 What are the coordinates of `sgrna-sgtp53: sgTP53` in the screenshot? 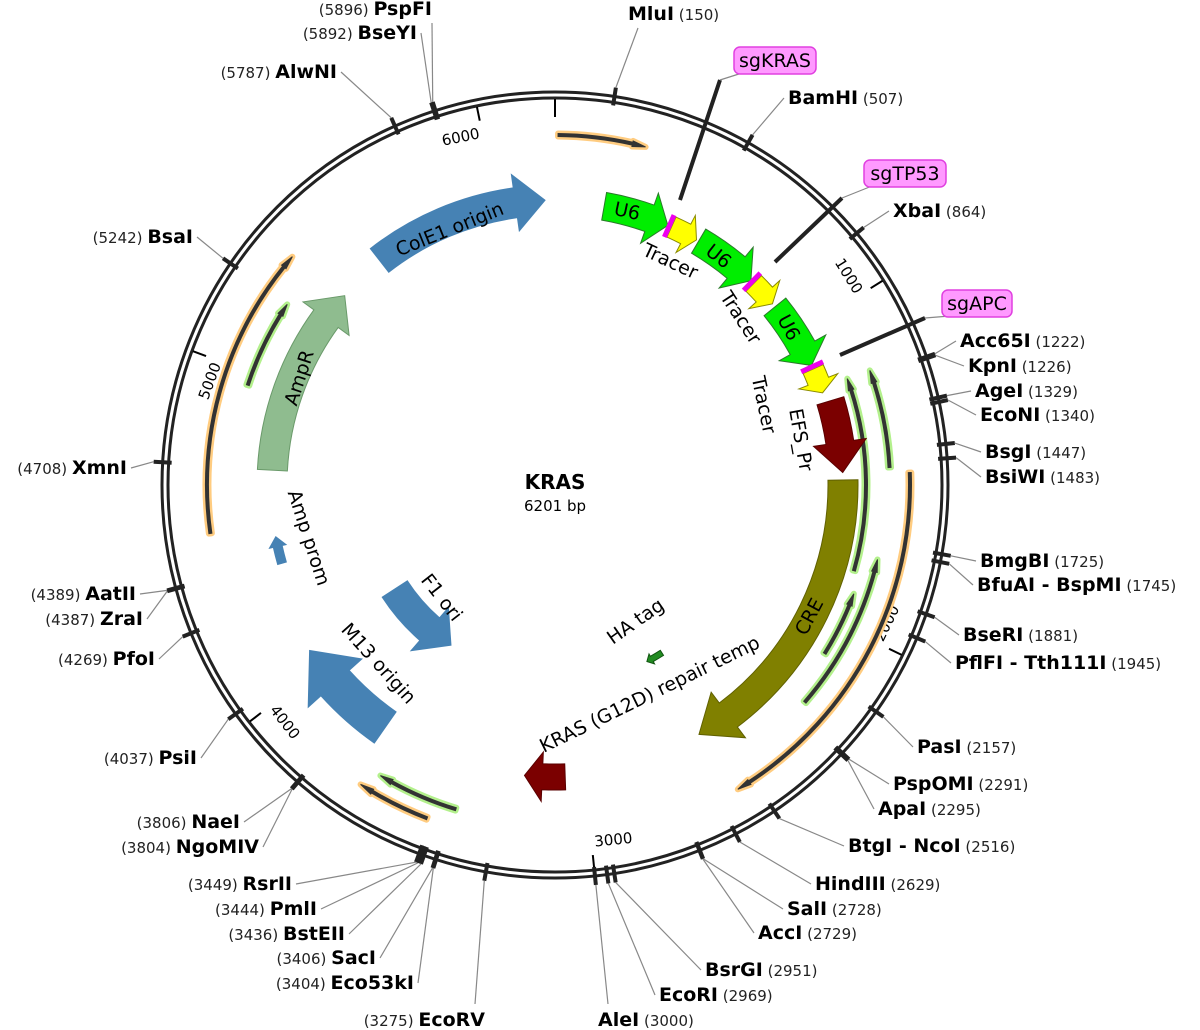 It's located at (860, 211).